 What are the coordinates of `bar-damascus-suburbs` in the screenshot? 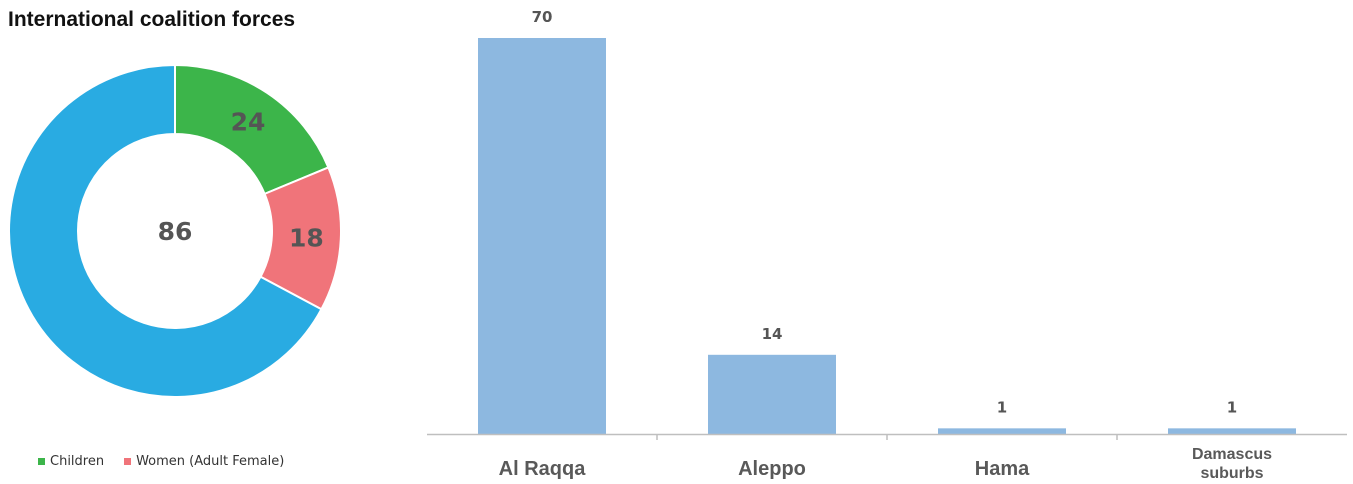 It's located at (1232, 431).